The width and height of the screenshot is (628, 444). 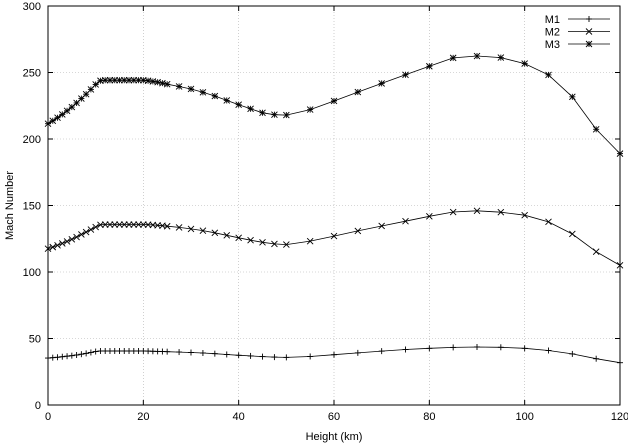 I want to click on series-line-m2, so click(x=334, y=238).